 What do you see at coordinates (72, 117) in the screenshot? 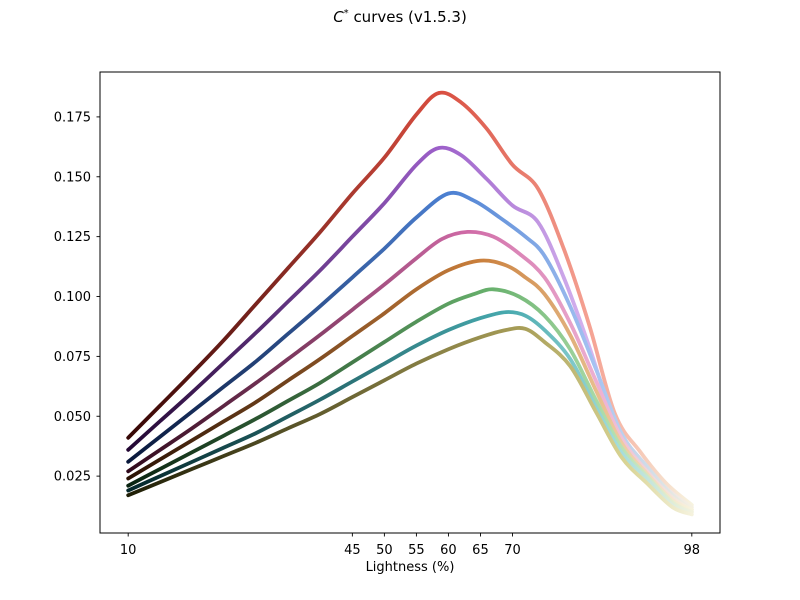
I see `y-tick-label: 0.175` at bounding box center [72, 117].